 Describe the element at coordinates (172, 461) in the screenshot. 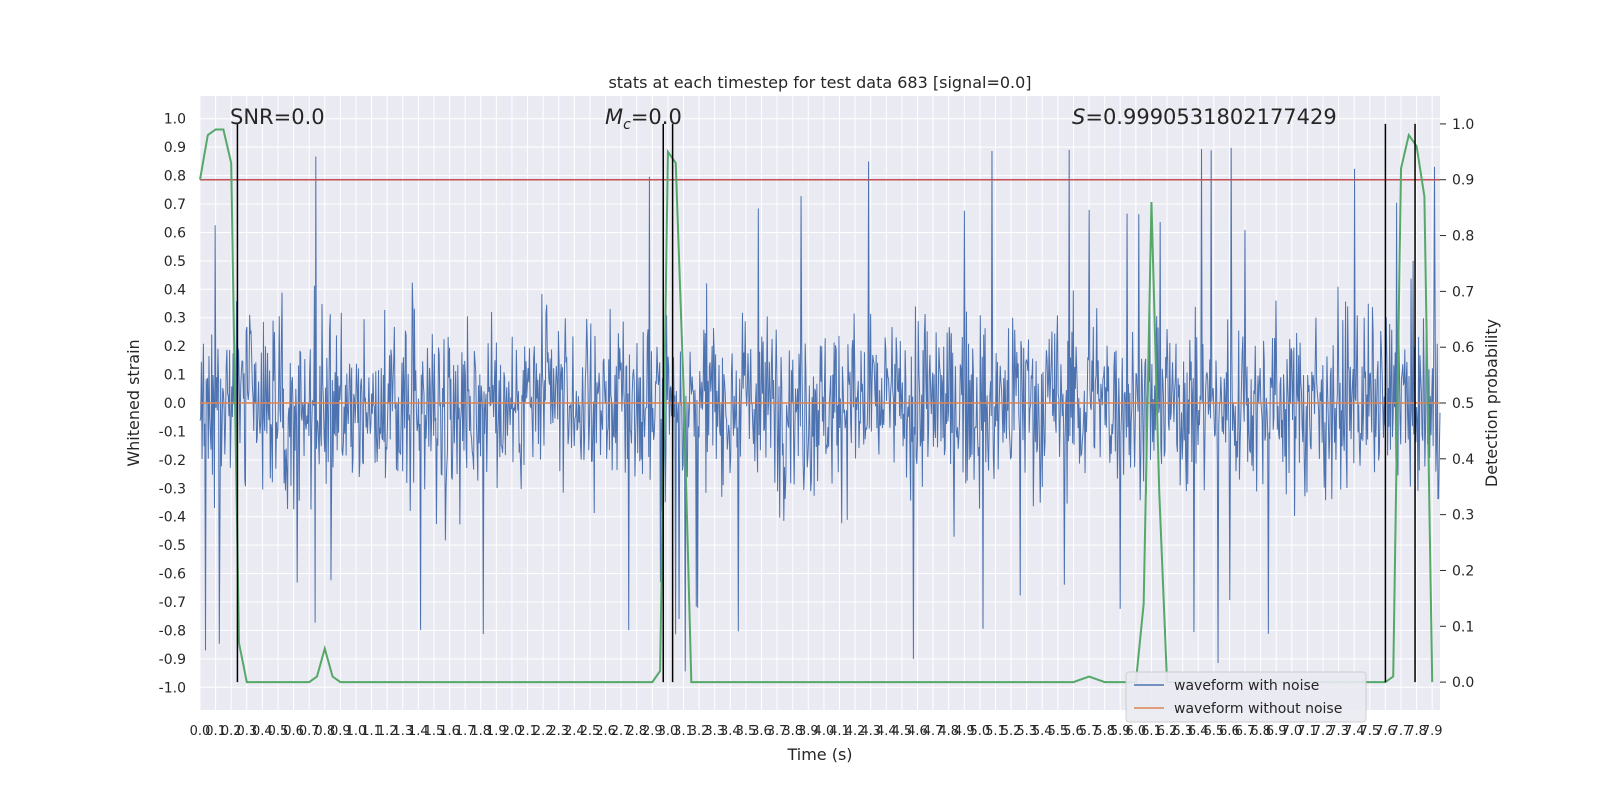

I see `y-tick-label: -0.2` at that location.